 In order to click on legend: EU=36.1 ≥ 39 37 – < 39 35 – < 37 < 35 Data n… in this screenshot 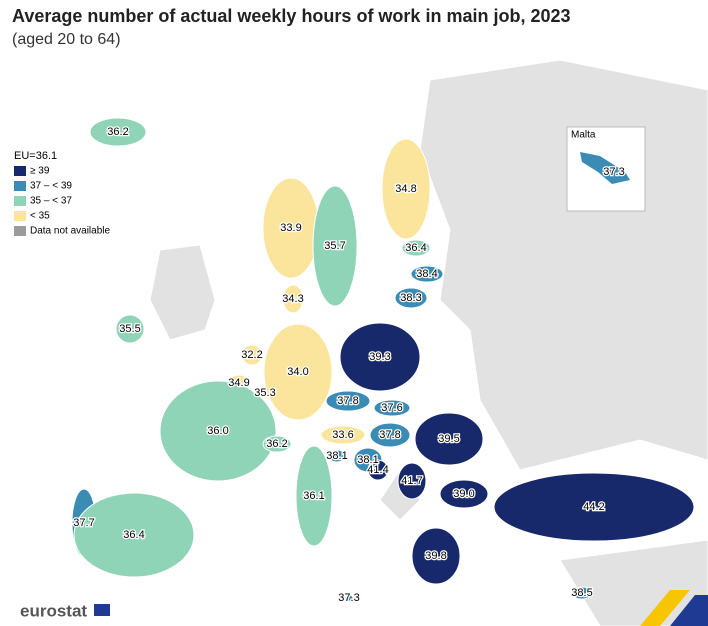, I will do `click(62, 193)`.